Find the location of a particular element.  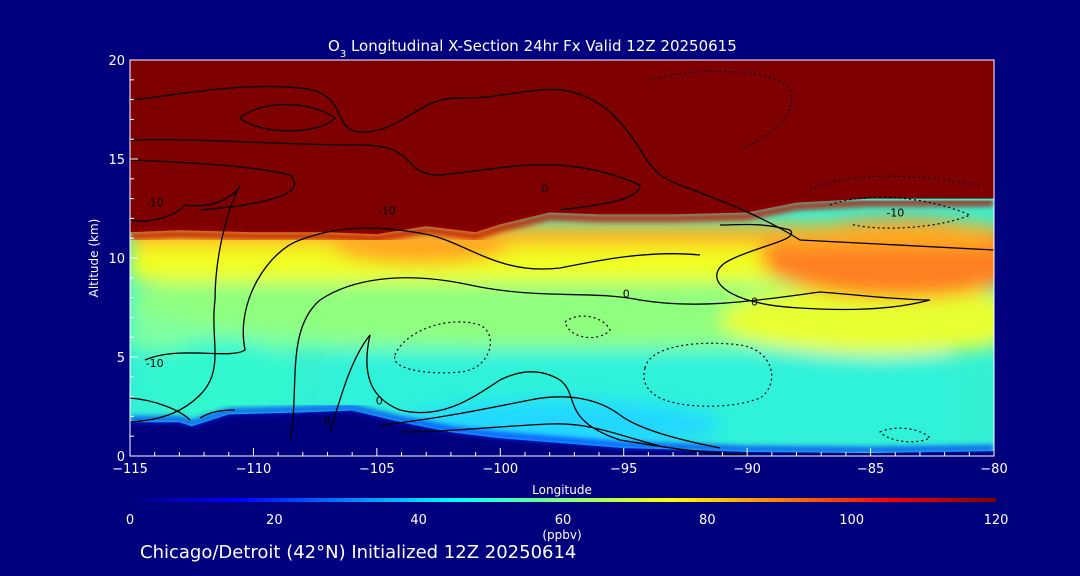

x-tick-label-7: −80 is located at coordinates (993, 469).